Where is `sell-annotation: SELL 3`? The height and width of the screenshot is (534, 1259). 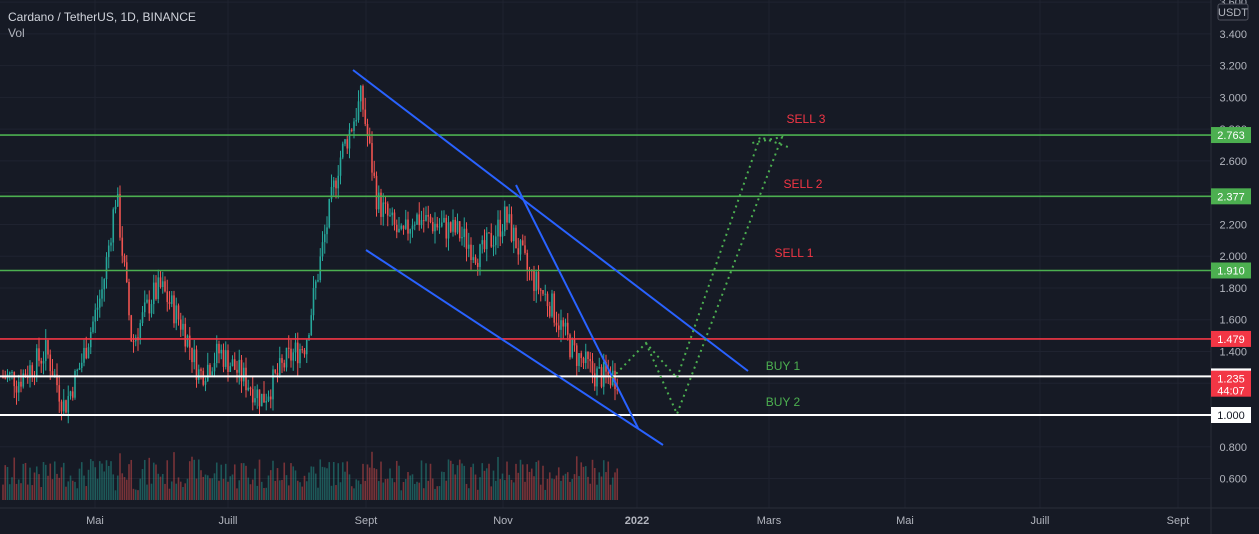 sell-annotation: SELL 3 is located at coordinates (806, 119).